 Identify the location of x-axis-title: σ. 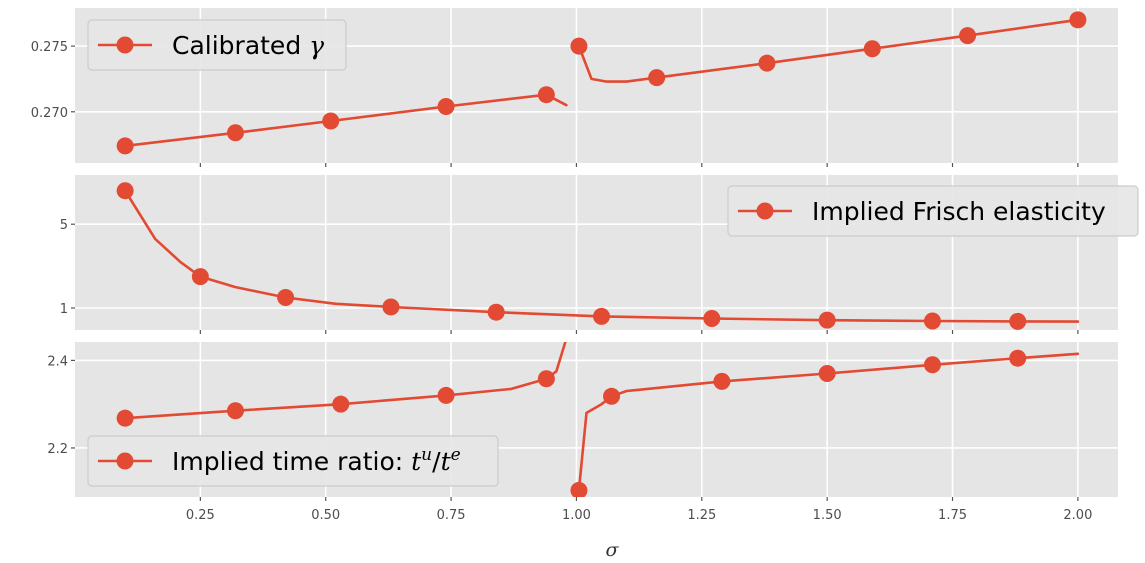
(613, 550).